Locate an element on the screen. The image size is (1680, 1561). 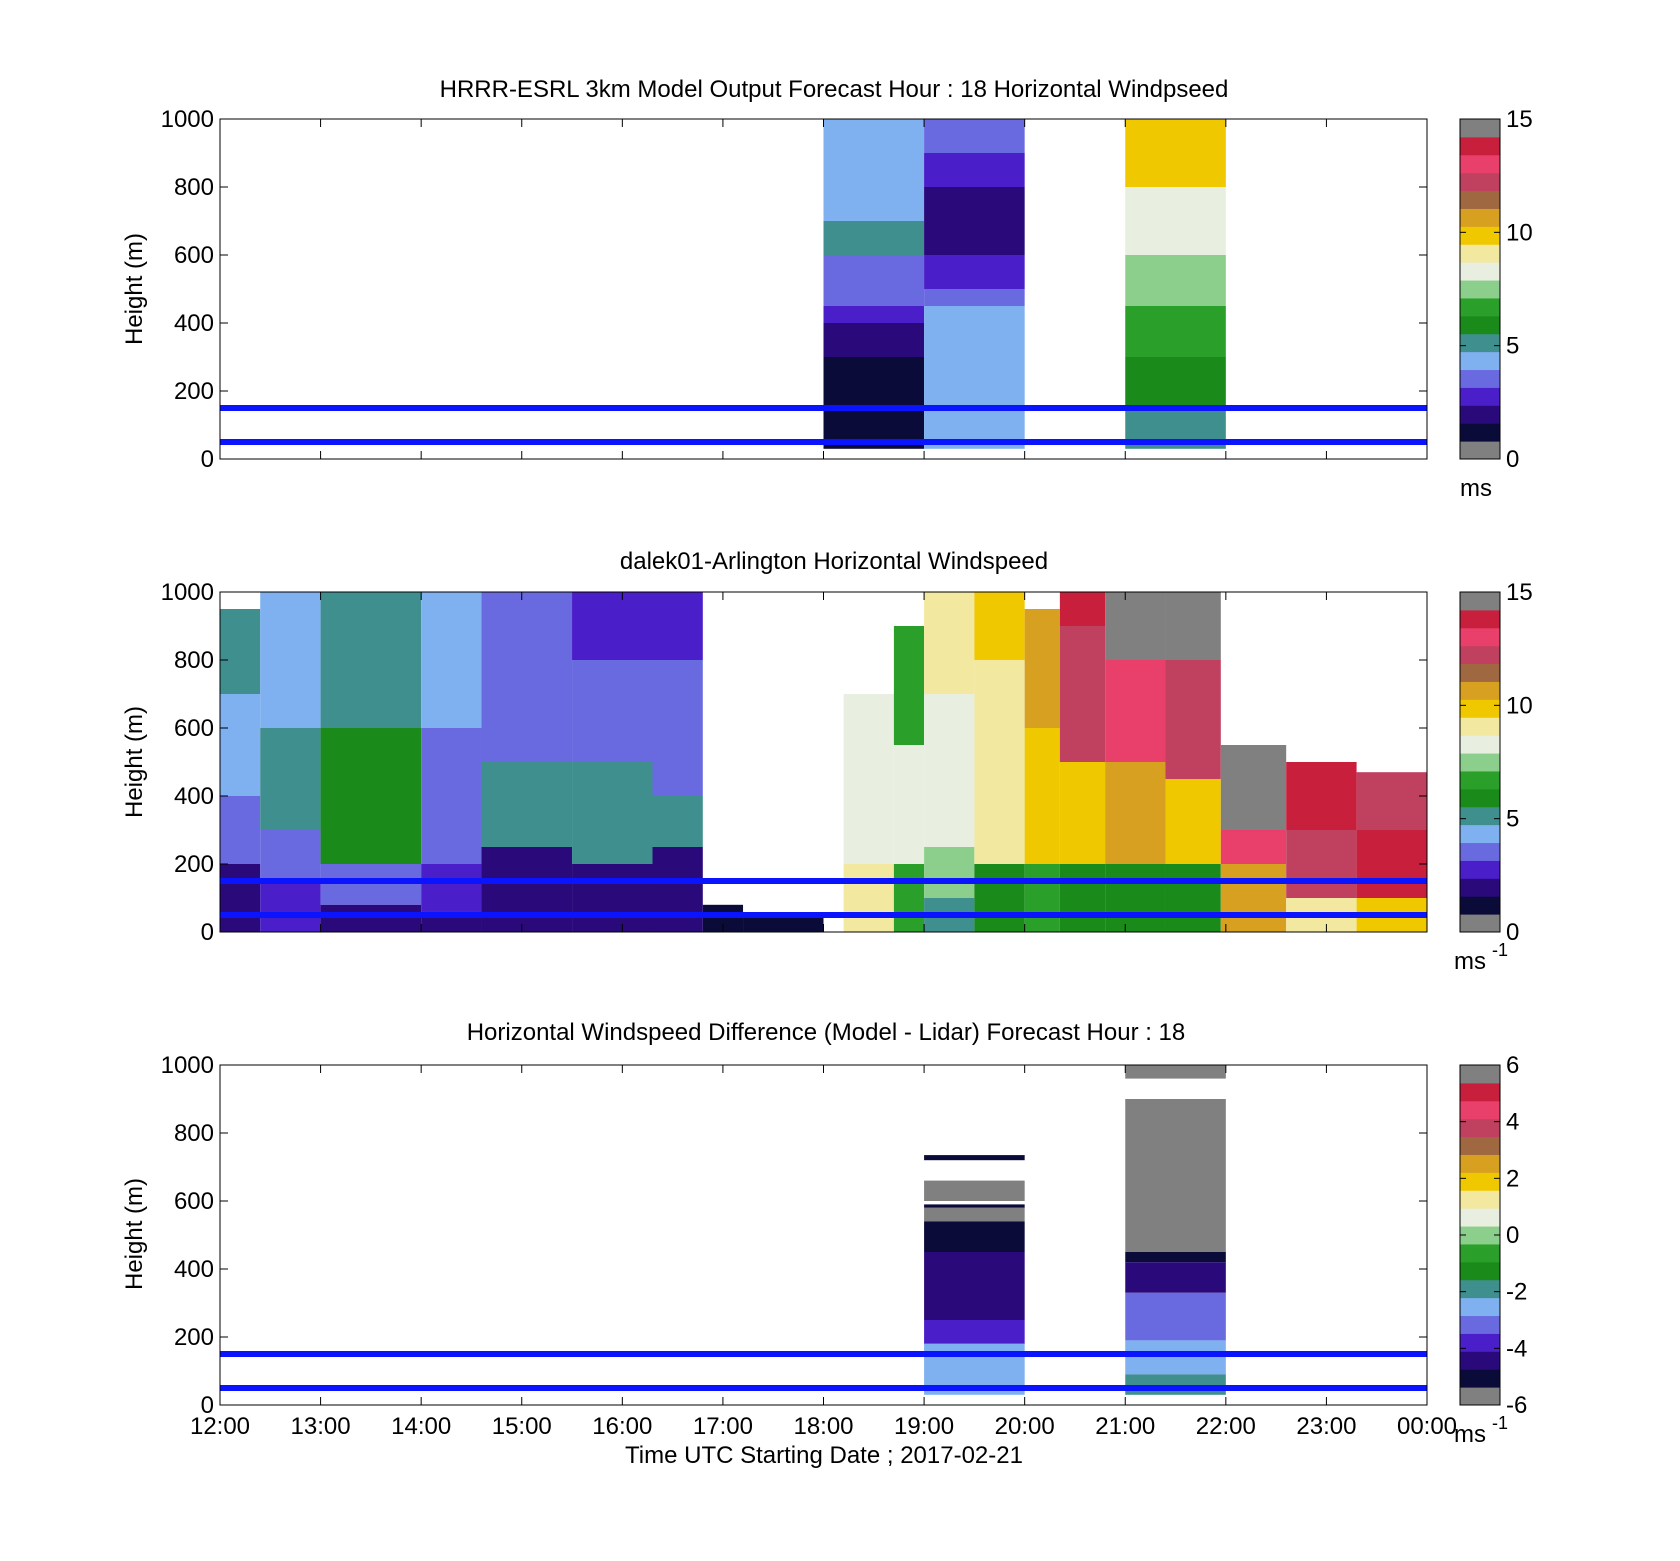
x-tick-label: 23:00 is located at coordinates (1326, 1426).